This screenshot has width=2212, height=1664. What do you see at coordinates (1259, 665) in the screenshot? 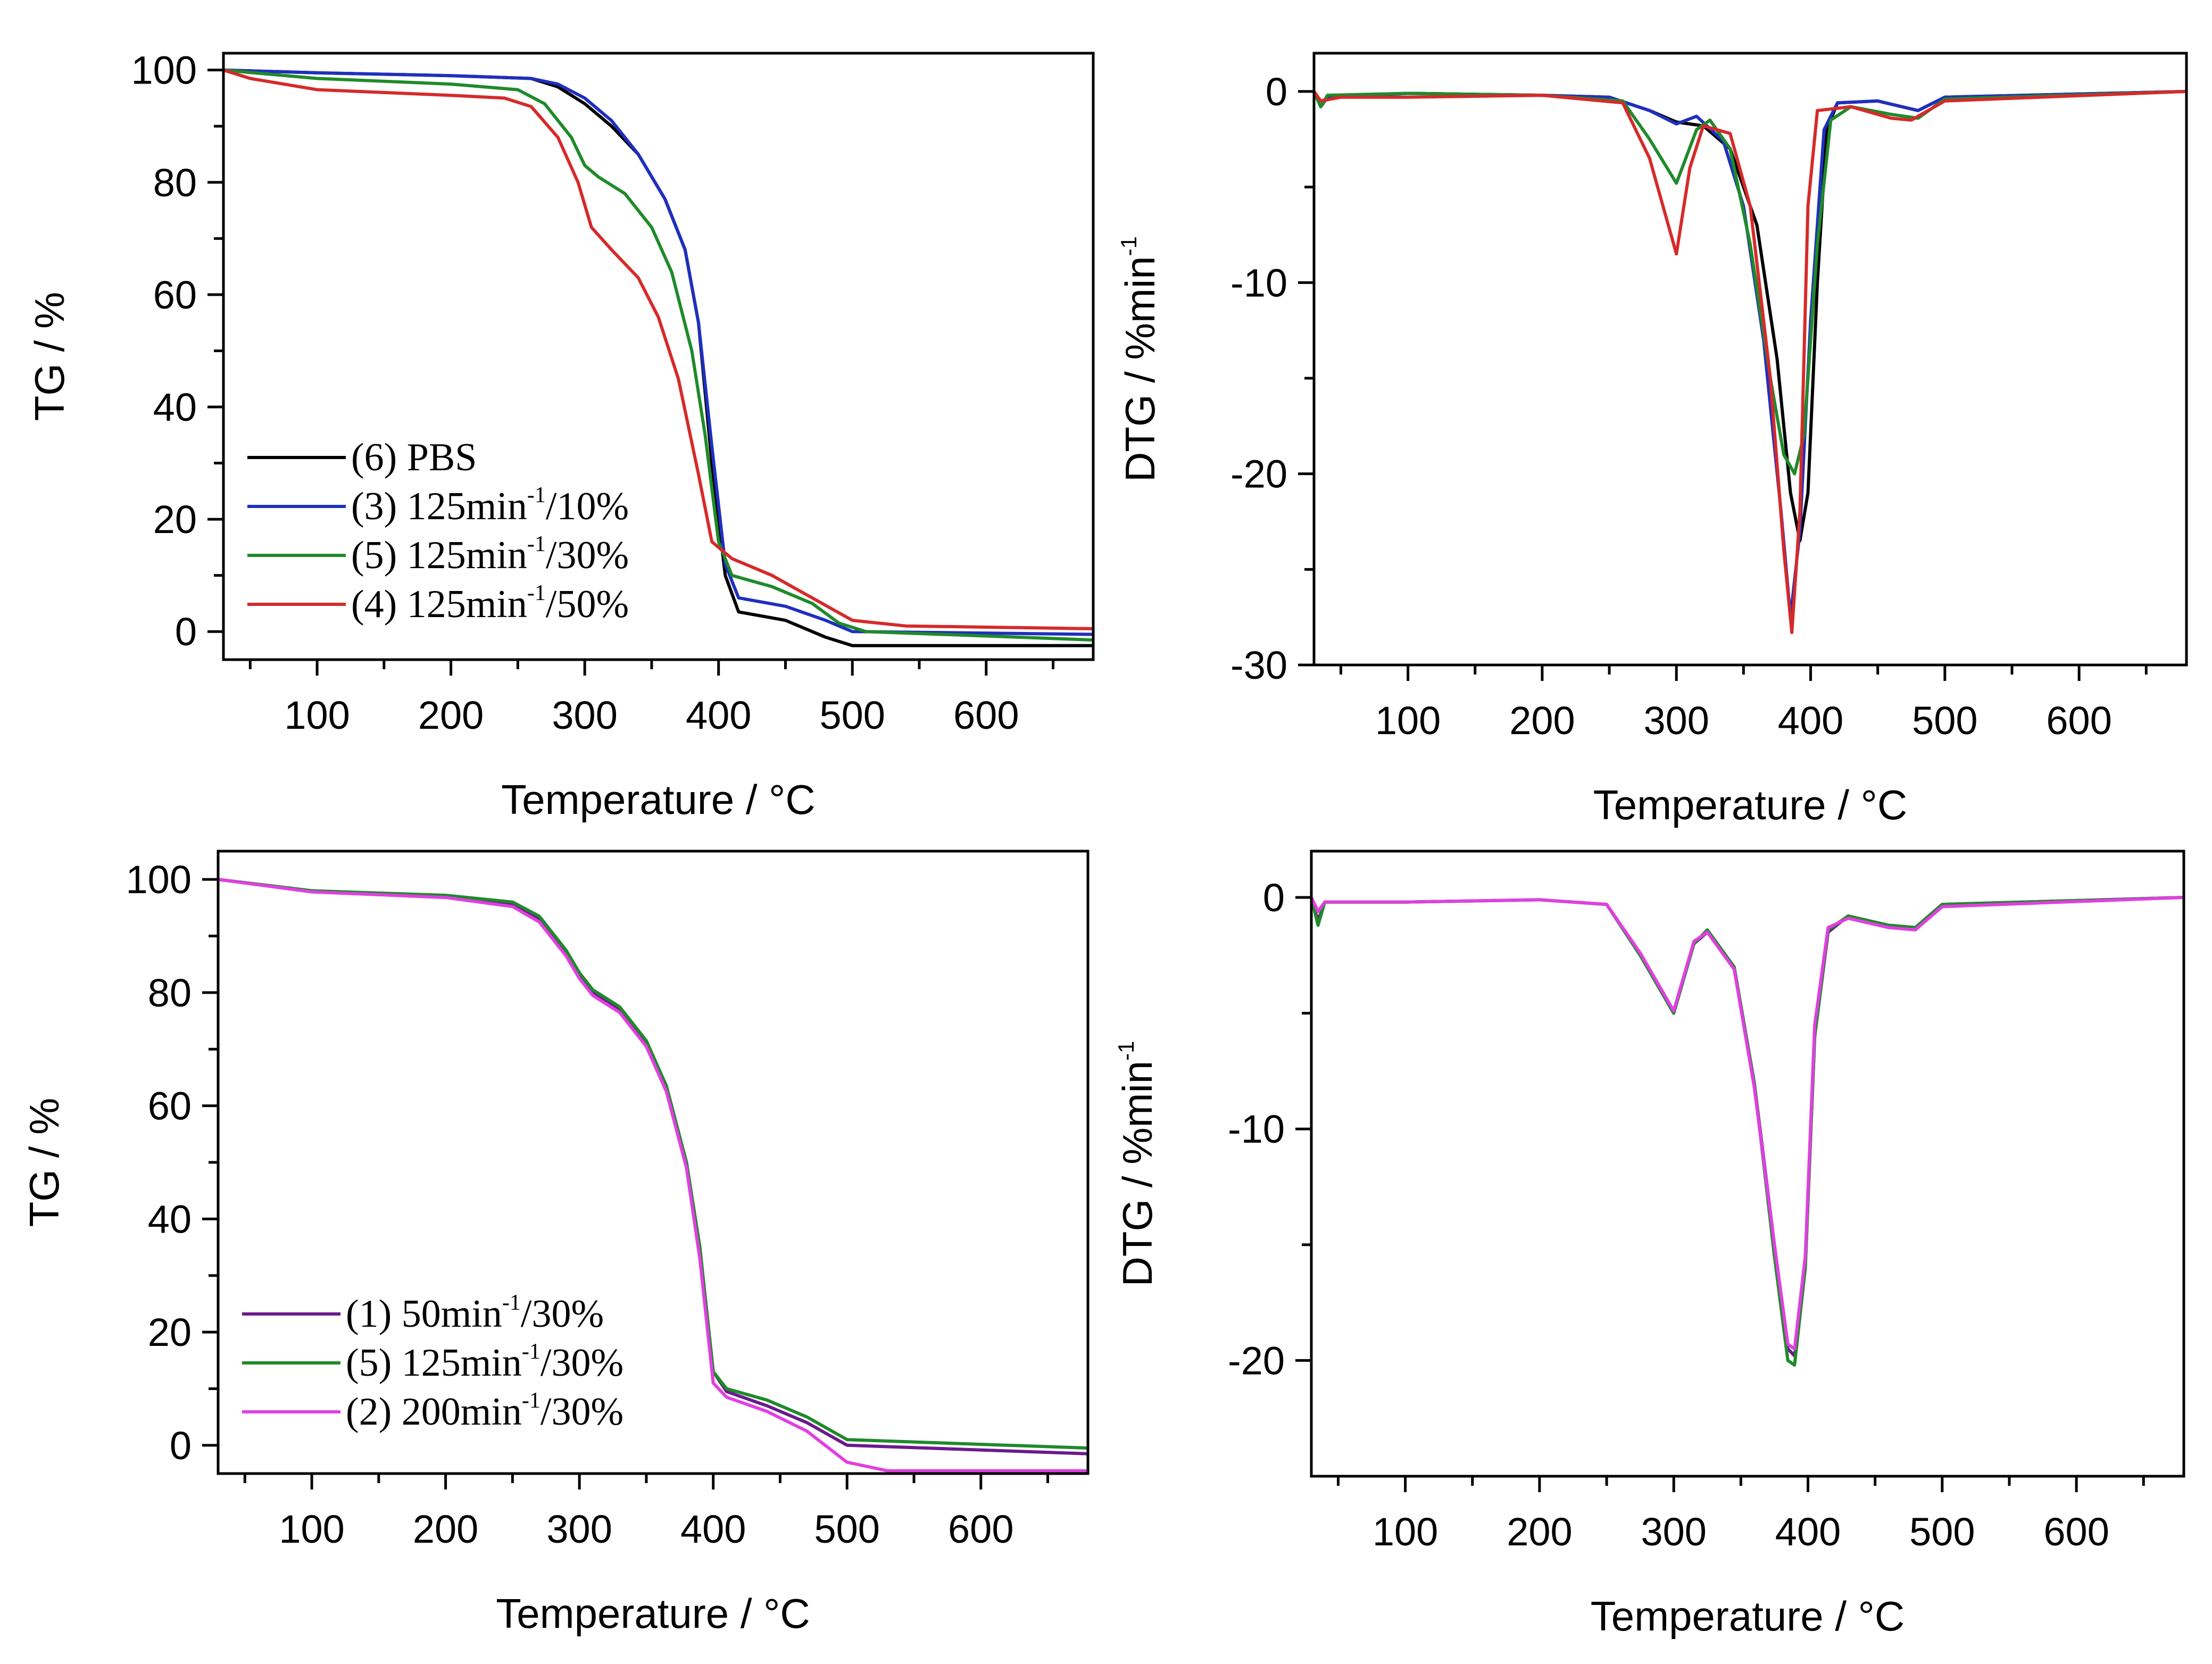
I see `y-tick-label: -30` at bounding box center [1259, 665].